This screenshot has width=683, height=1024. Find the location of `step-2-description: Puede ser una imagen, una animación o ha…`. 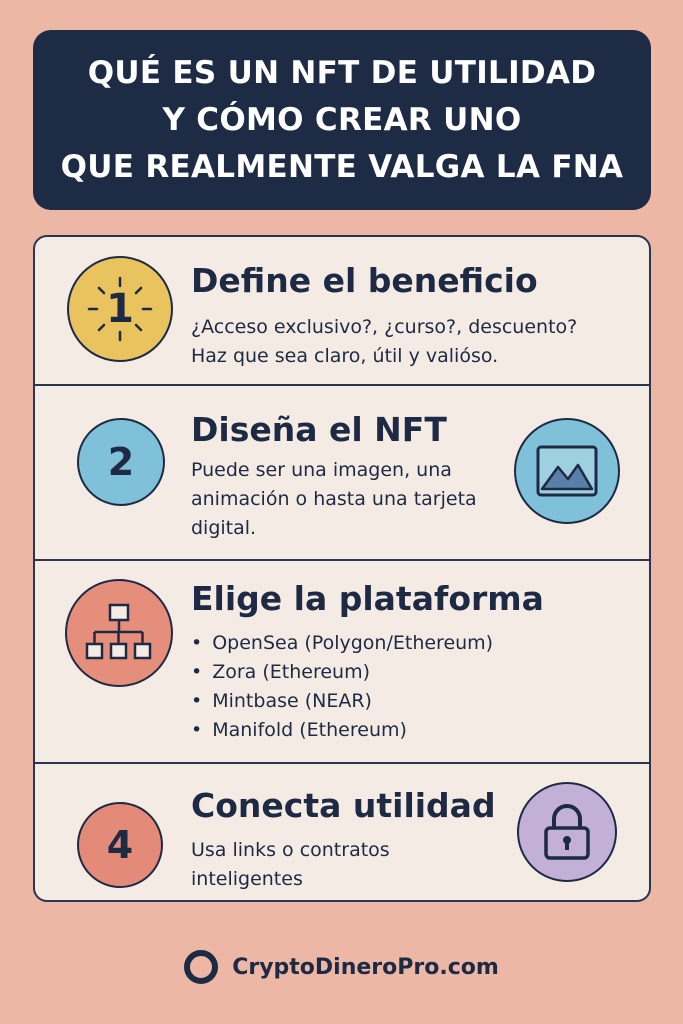

step-2-description: Puede ser una imagen, una animación o ha… is located at coordinates (334, 499).